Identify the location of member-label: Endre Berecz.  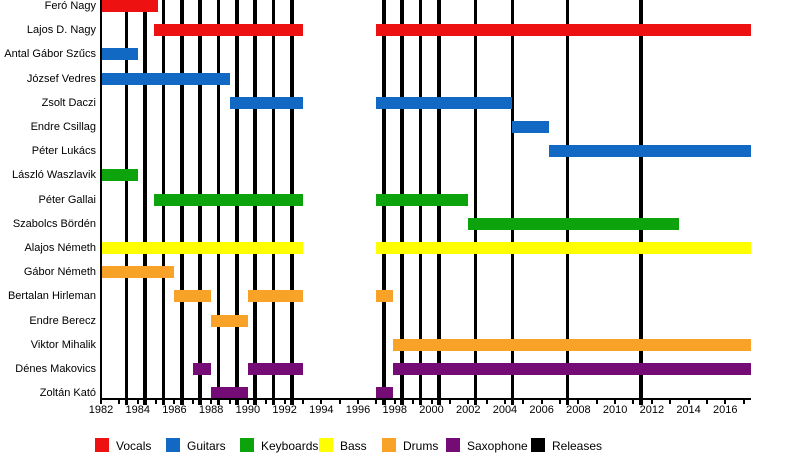
(62, 320).